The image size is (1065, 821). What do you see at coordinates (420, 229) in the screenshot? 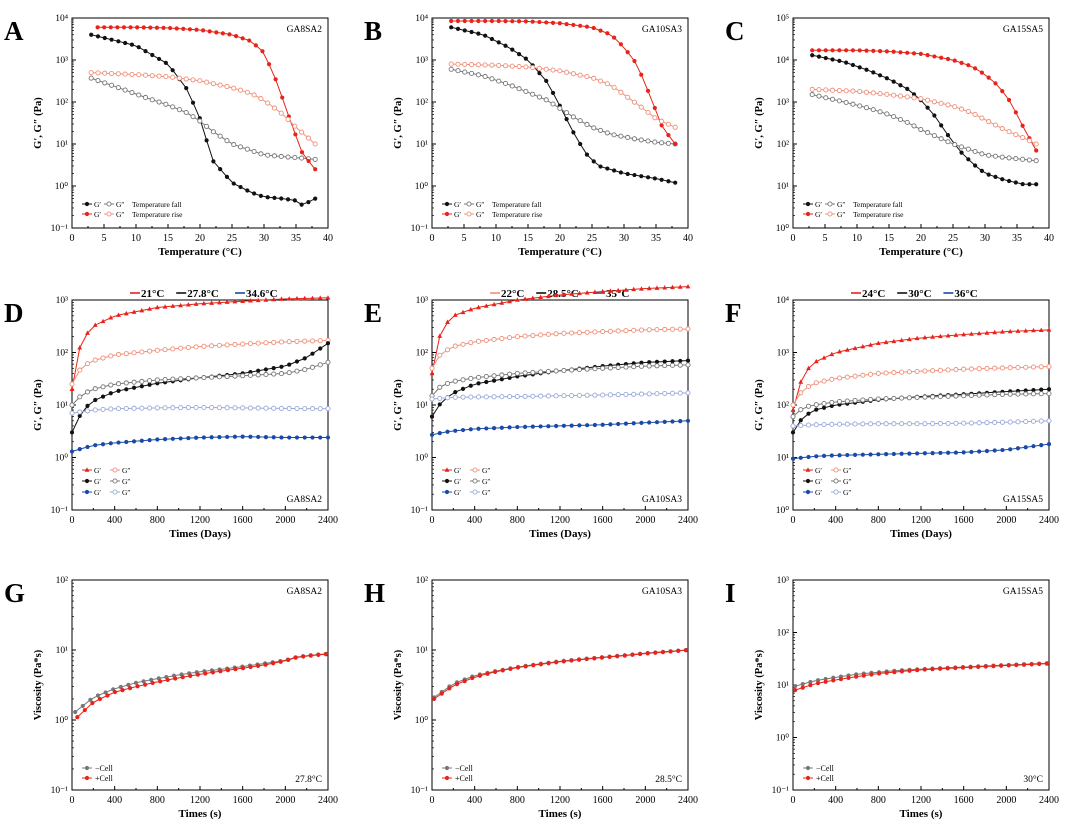
I see `y-tick-label: 10⁻¹` at bounding box center [420, 229].